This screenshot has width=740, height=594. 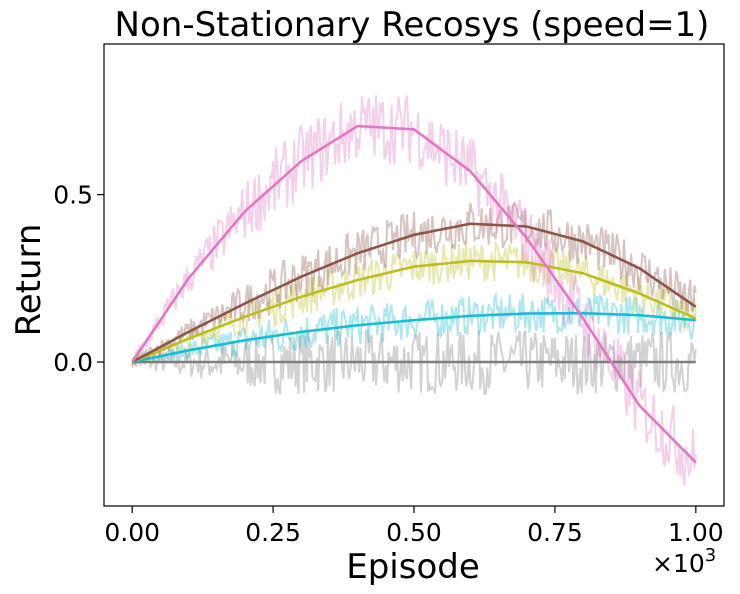 What do you see at coordinates (412, 25) in the screenshot?
I see `chart-title: Non-Stationary Recosys (speed=1)` at bounding box center [412, 25].